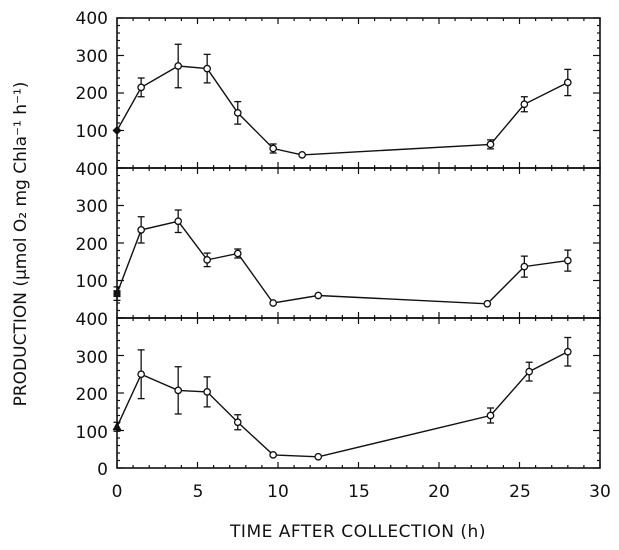  I want to click on top-panel-y-tick-labels: 400 300 200 100, so click(92, 75).